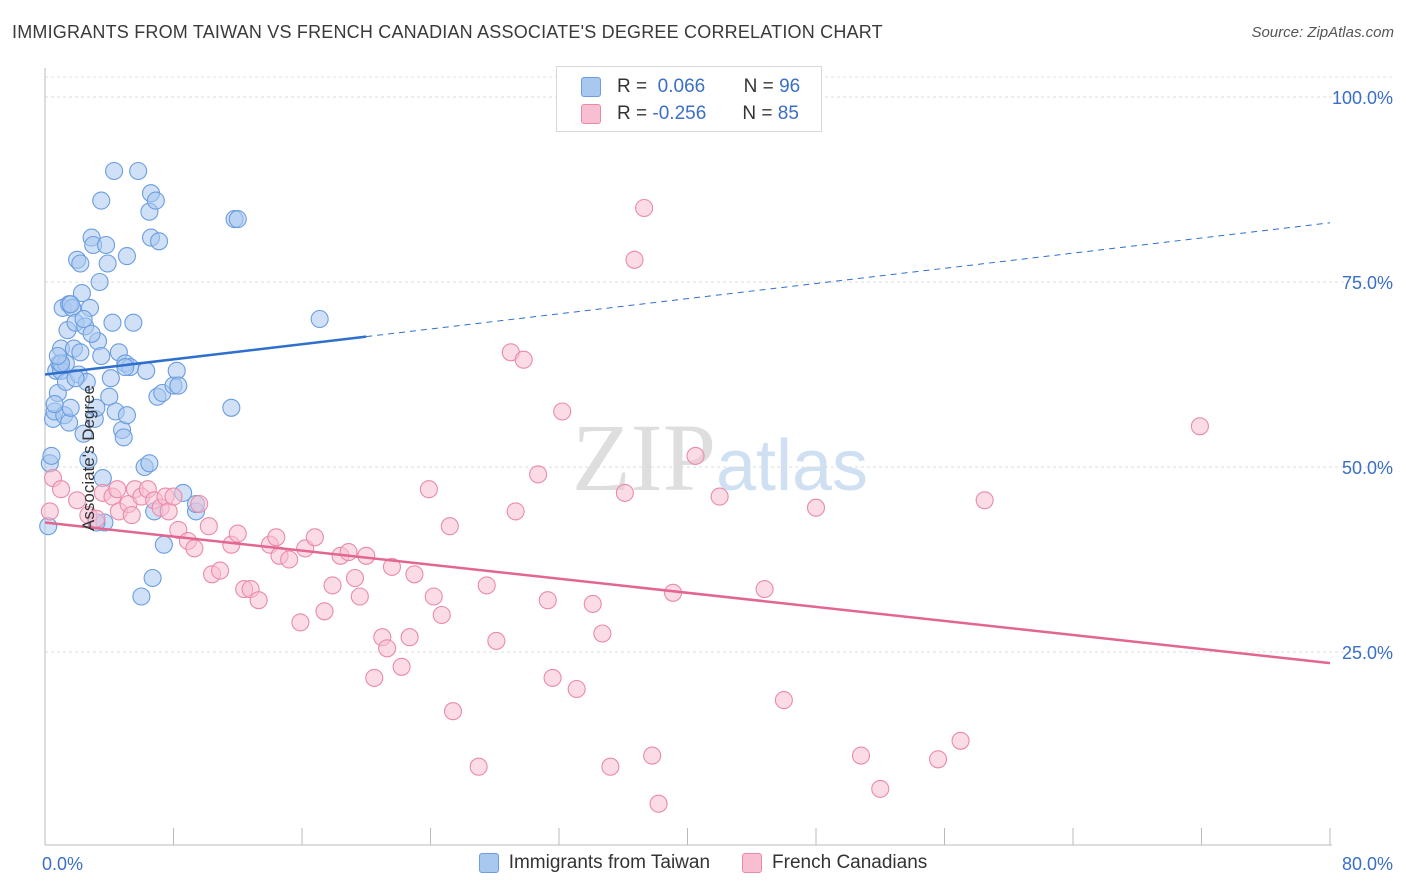  Describe the element at coordinates (1367, 653) in the screenshot. I see `y-tick-label: 25.0%` at that location.